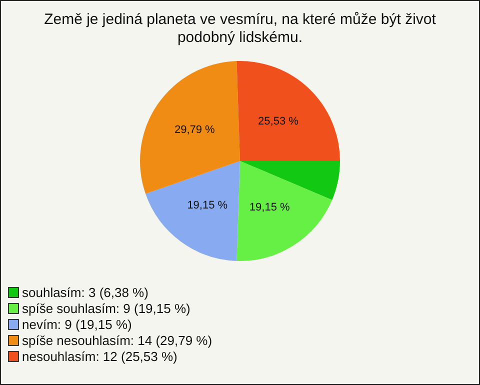 This screenshot has width=480, height=385. What do you see at coordinates (100, 356) in the screenshot?
I see `legend-label: nesouhlasím: 12 (25,53 %)` at bounding box center [100, 356].